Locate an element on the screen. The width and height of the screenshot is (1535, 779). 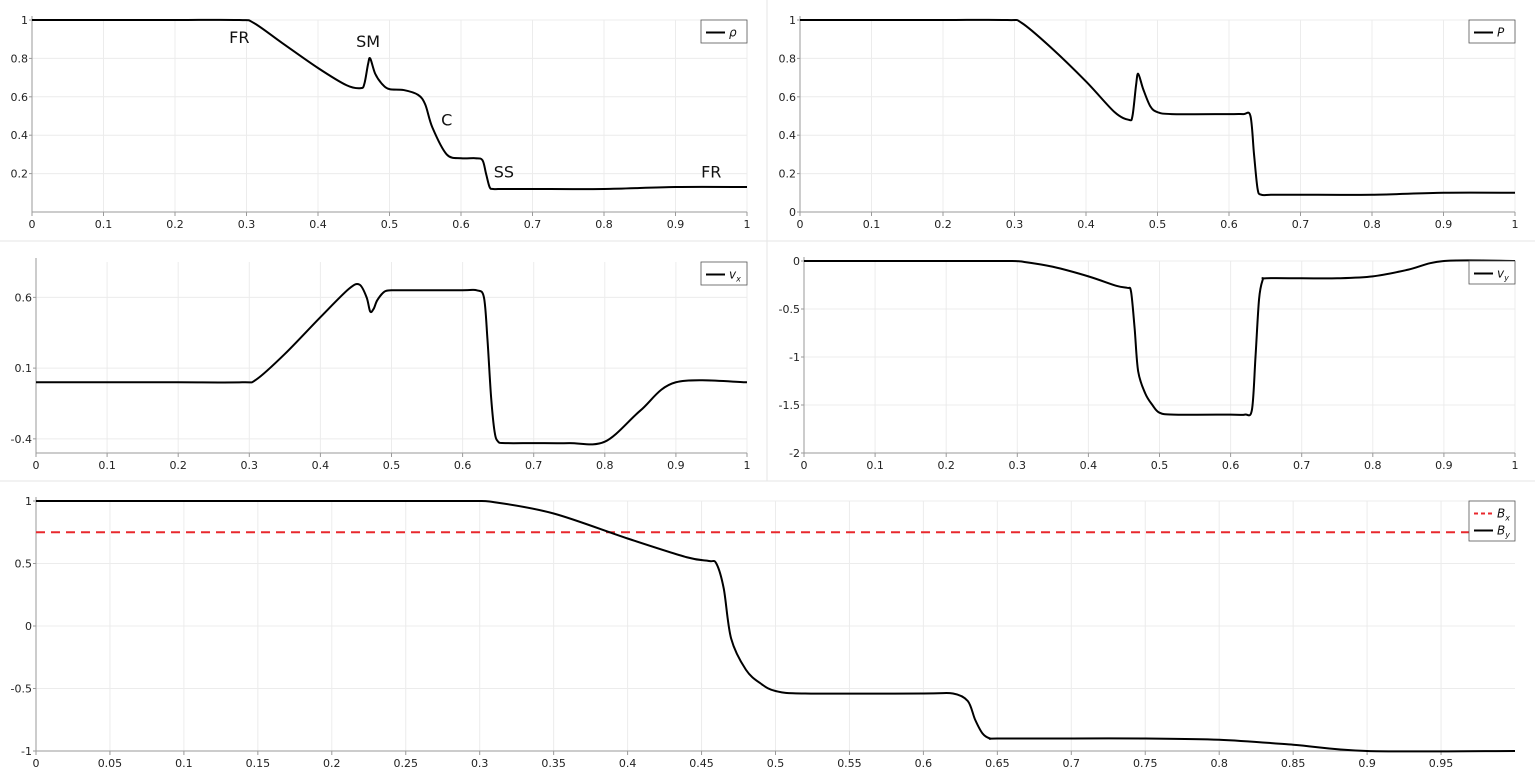
series-line--1 is located at coordinates (389, 104).